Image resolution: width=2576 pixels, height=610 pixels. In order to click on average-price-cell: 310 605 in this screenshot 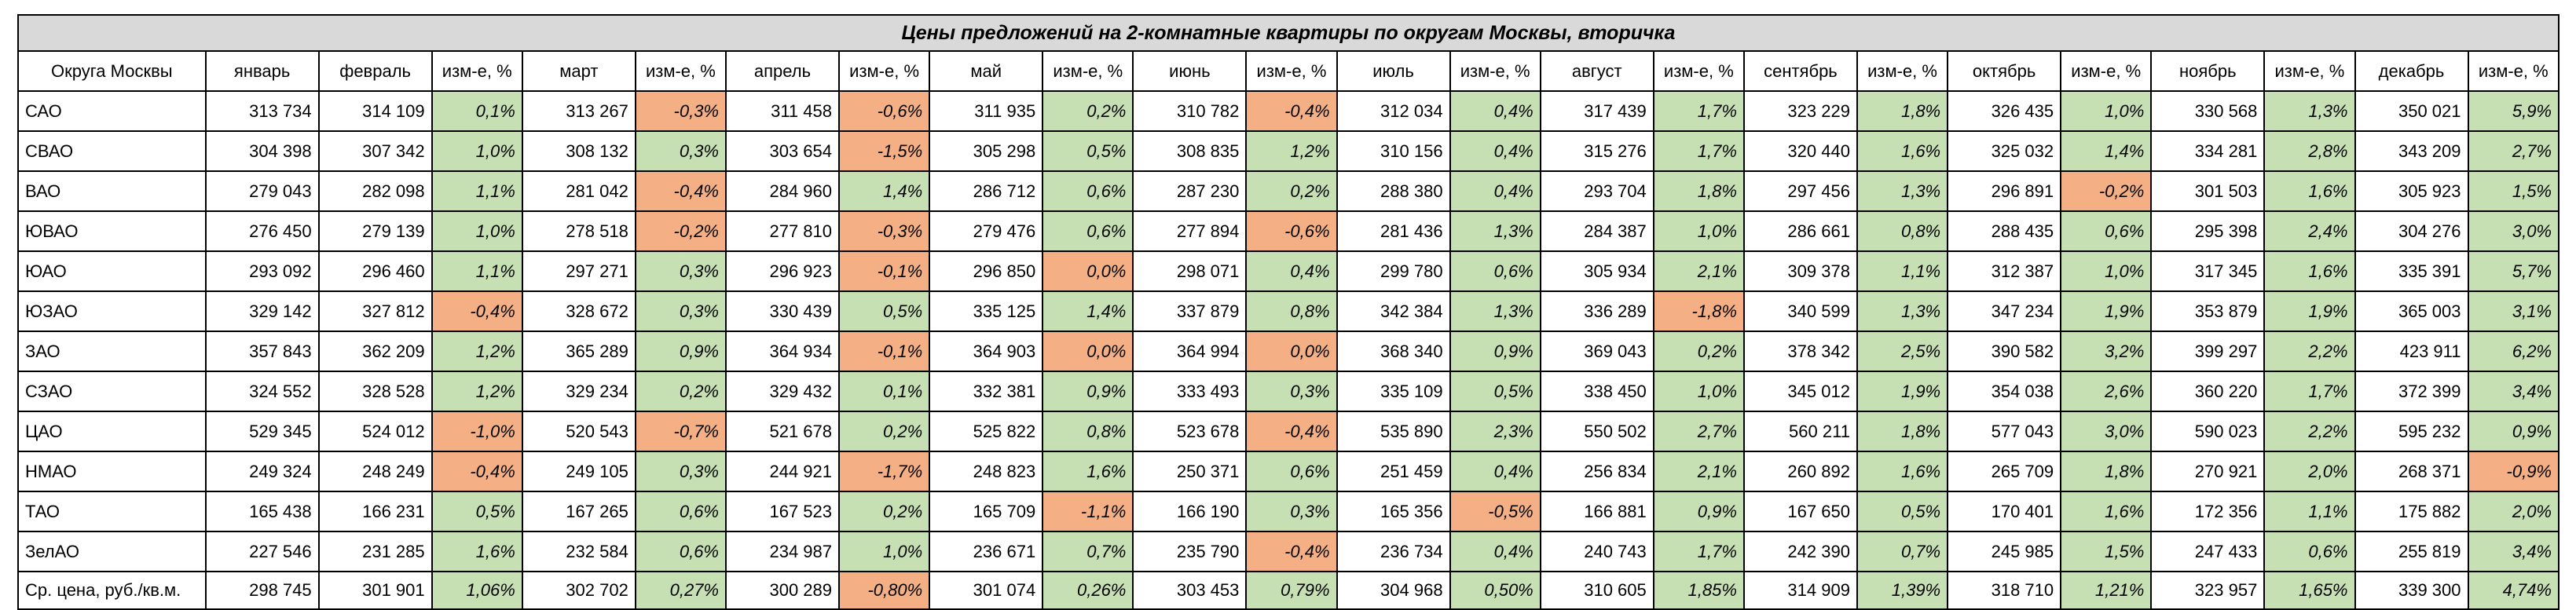, I will do `click(1596, 590)`.